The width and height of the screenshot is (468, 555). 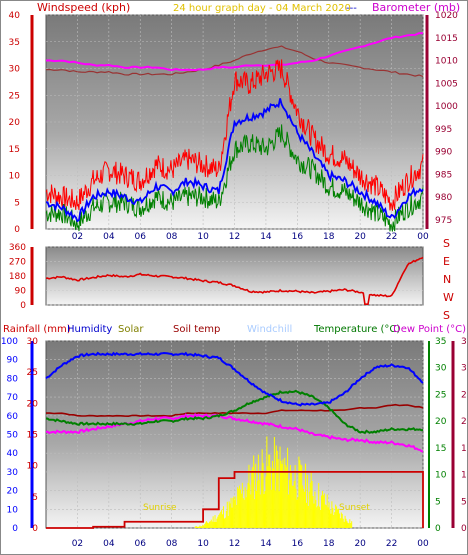 I want to click on humidity-tick-label: 60, so click(x=13, y=417).